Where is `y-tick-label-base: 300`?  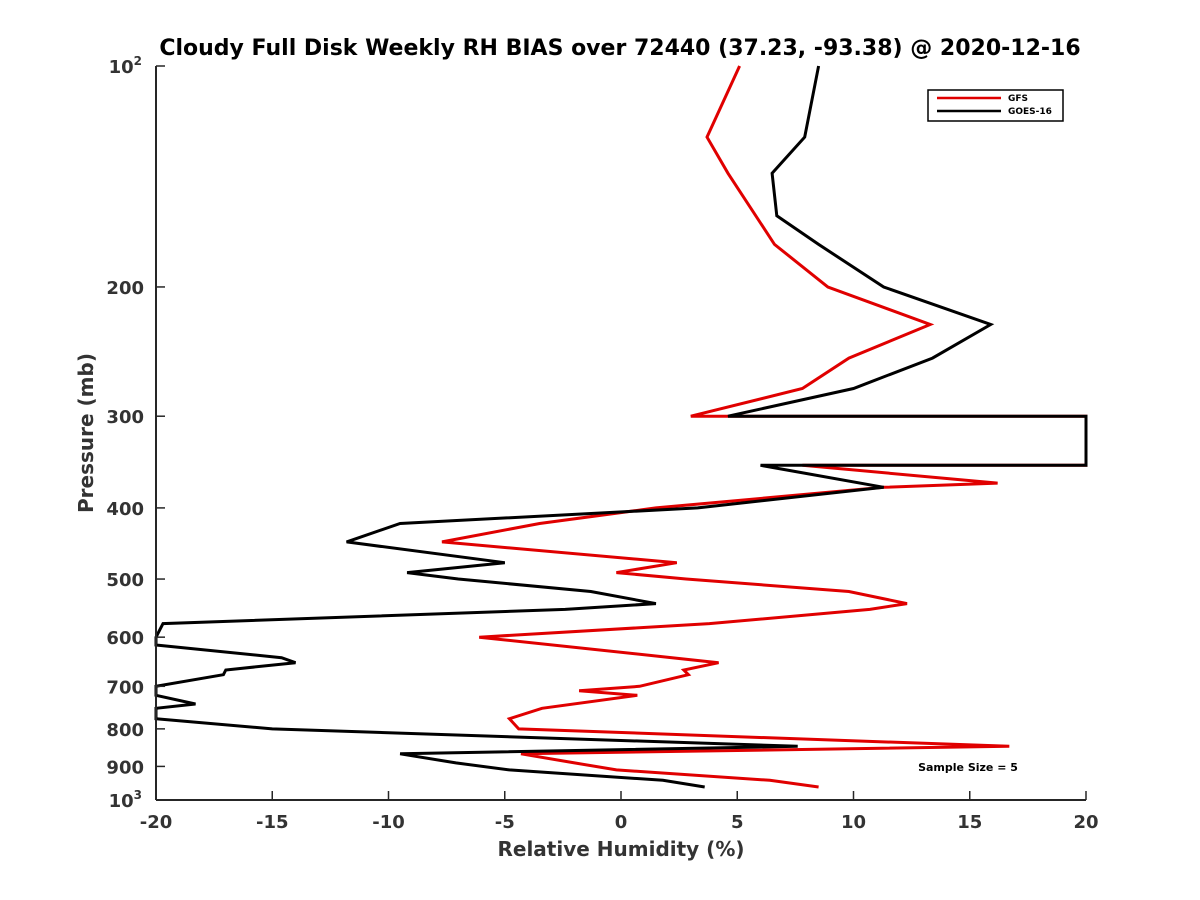 y-tick-label-base: 300 is located at coordinates (125, 417).